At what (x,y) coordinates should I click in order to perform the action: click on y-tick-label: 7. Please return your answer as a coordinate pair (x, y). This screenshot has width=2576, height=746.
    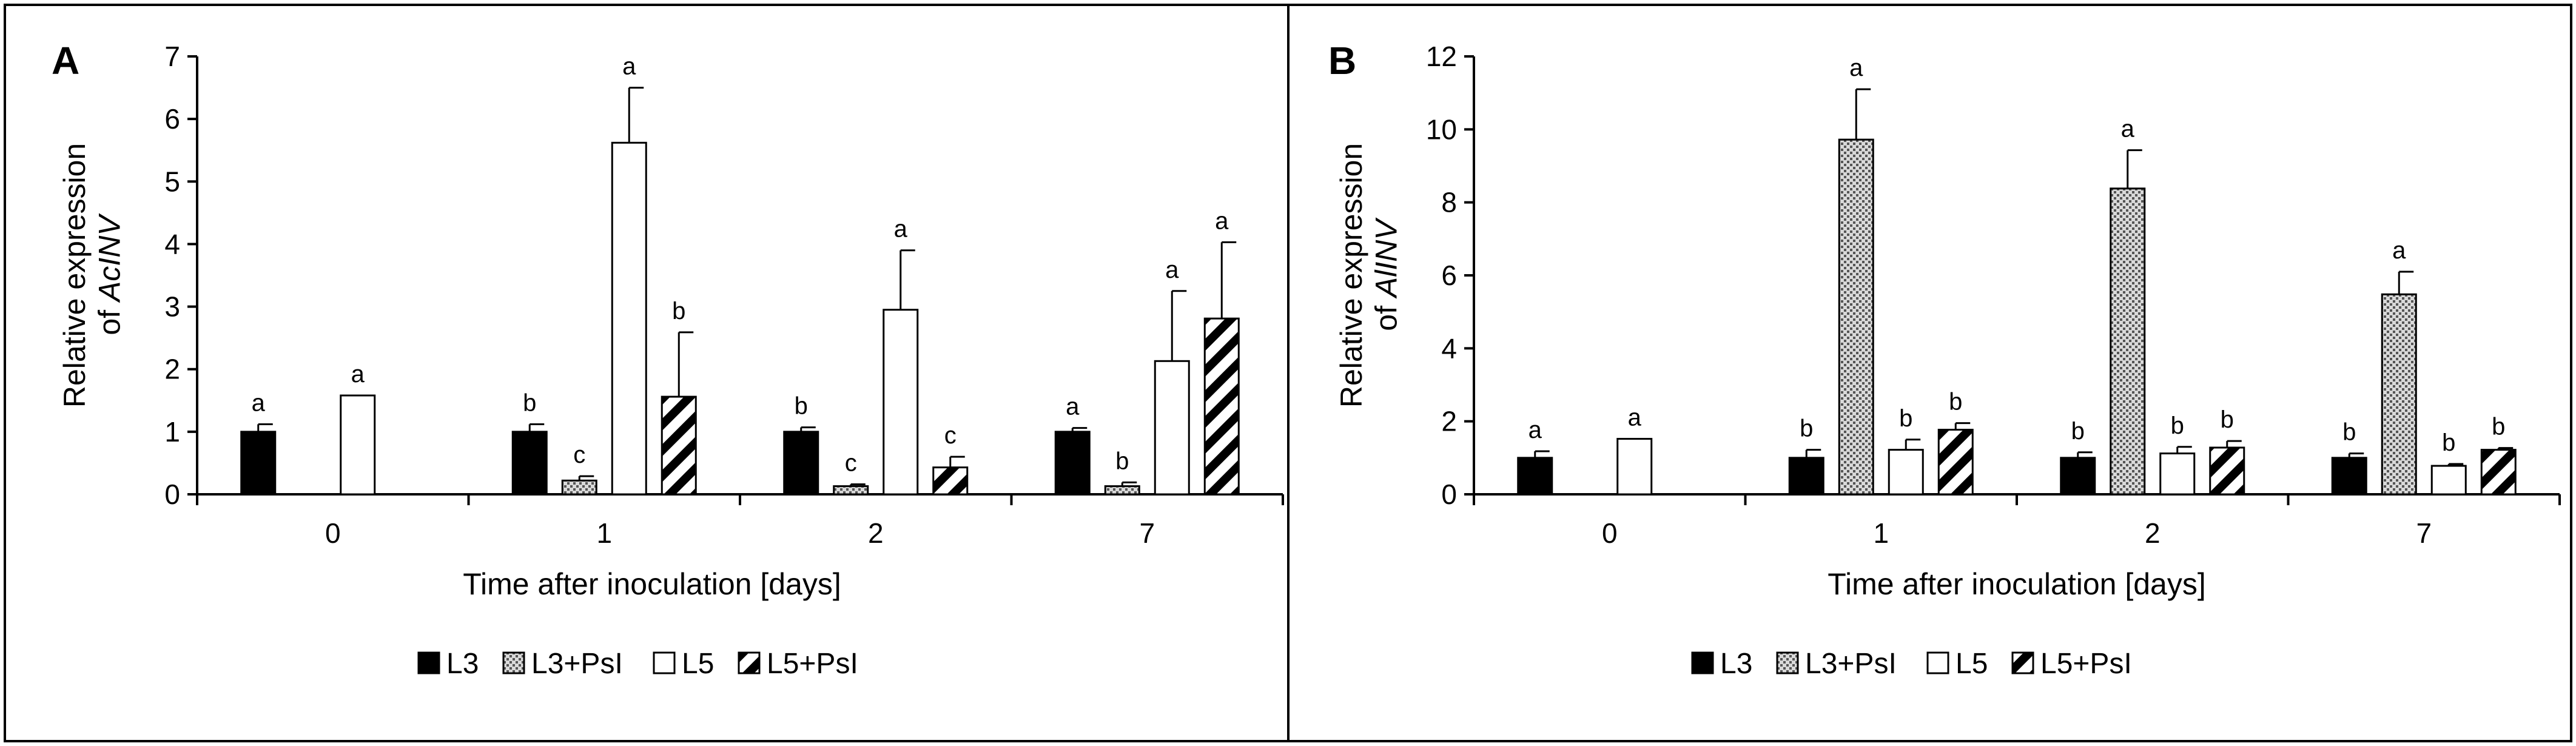
    Looking at the image, I should click on (172, 56).